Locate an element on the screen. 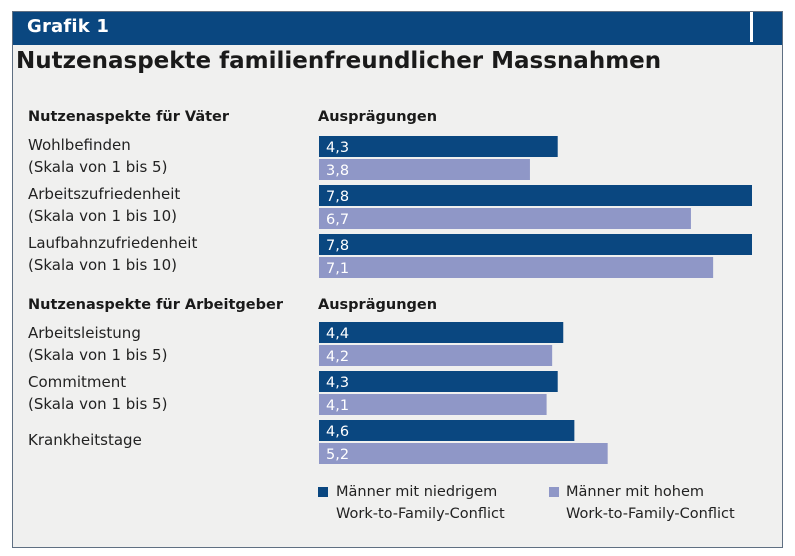 Image resolution: width=795 pixels, height=556 pixels. section-value-heading-fathers: Ausprägungen is located at coordinates (378, 117).